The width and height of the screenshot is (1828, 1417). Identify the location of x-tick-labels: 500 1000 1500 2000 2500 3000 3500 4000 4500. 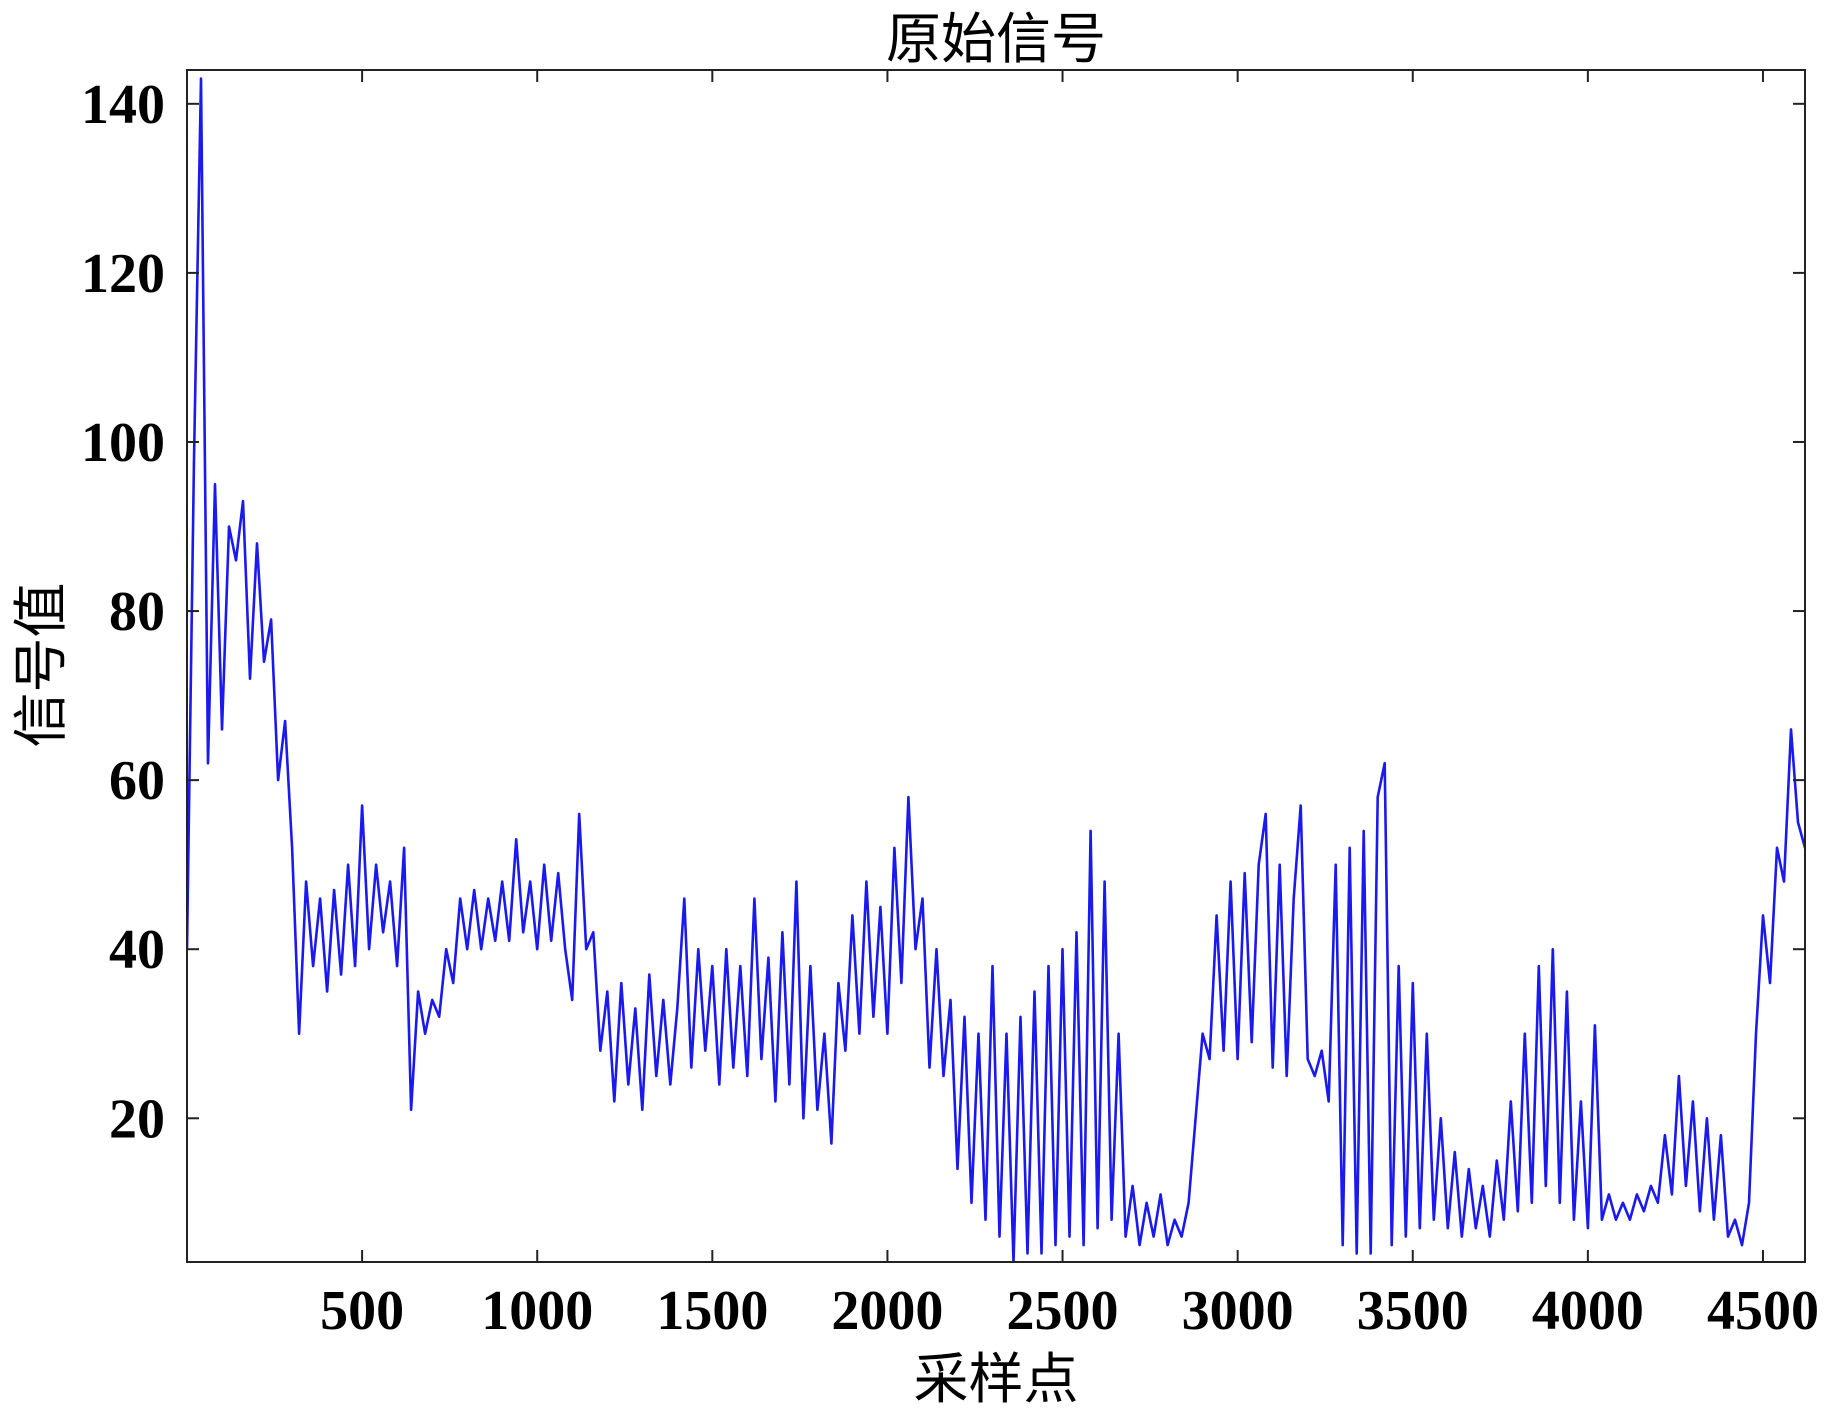
(1069, 1311).